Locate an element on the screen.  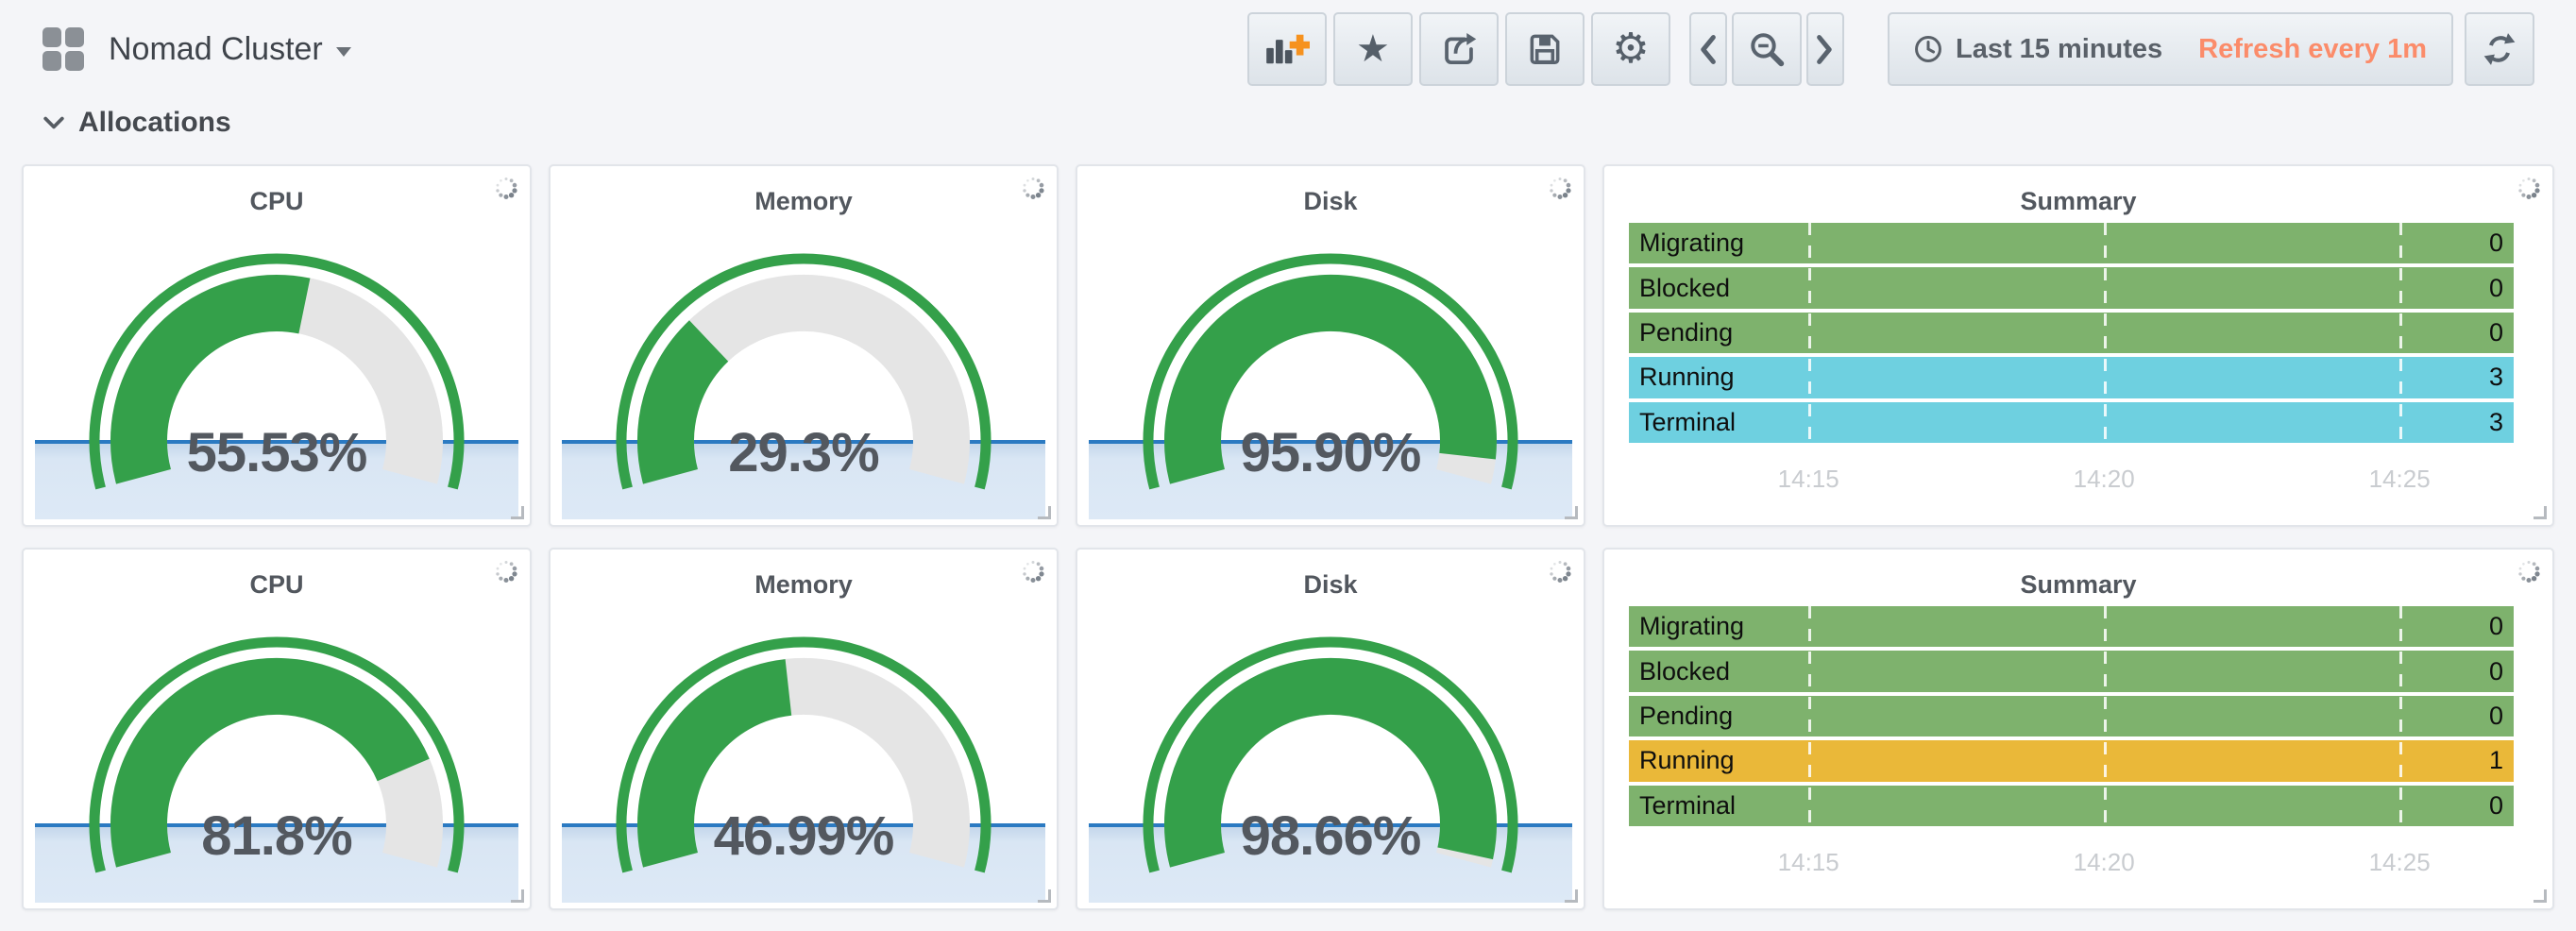
grafana-logo is located at coordinates (63, 49).